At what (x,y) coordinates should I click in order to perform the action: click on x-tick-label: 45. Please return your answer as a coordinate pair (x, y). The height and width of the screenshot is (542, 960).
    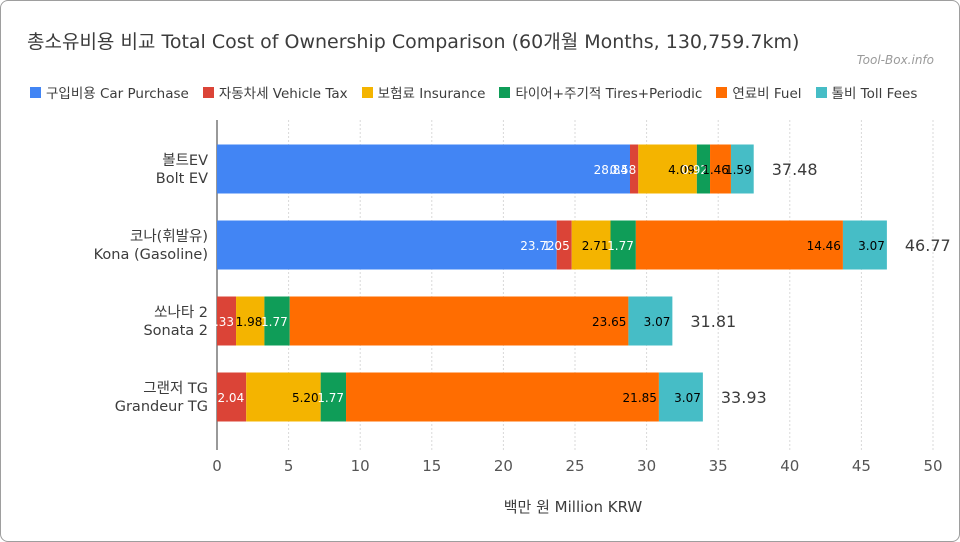
    Looking at the image, I should click on (861, 466).